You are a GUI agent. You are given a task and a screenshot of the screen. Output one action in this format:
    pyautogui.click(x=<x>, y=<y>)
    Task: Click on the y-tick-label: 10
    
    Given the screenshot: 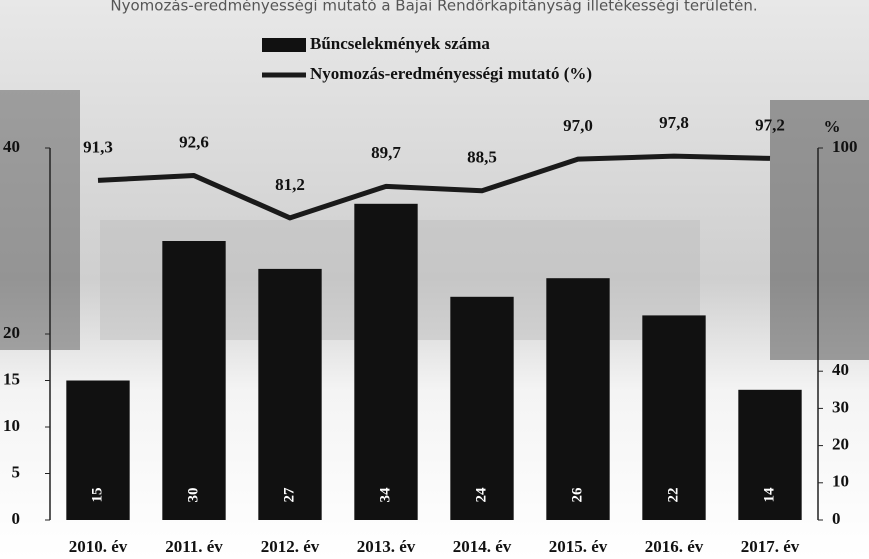 What is the action you would take?
    pyautogui.click(x=11, y=425)
    